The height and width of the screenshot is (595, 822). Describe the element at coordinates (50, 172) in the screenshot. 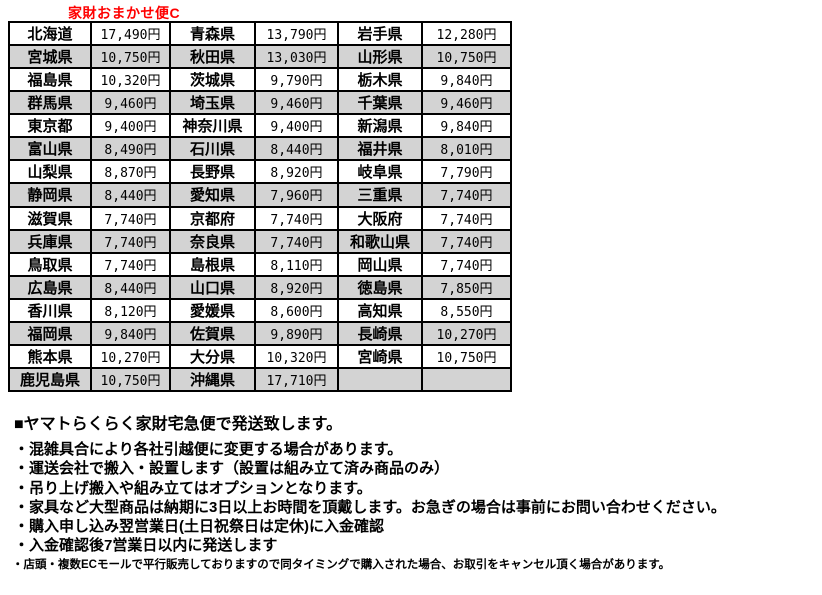

I see `prefecture-cell: 山梨県` at that location.